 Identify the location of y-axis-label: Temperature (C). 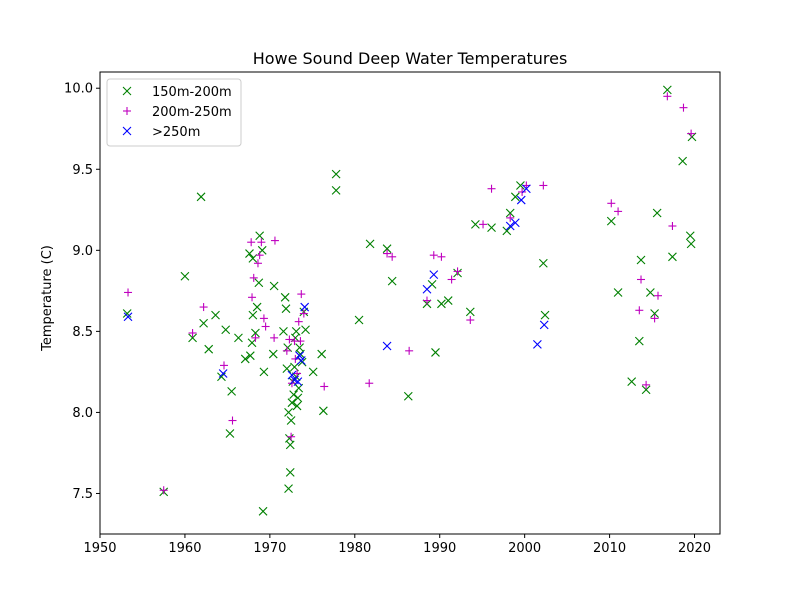
(47, 298).